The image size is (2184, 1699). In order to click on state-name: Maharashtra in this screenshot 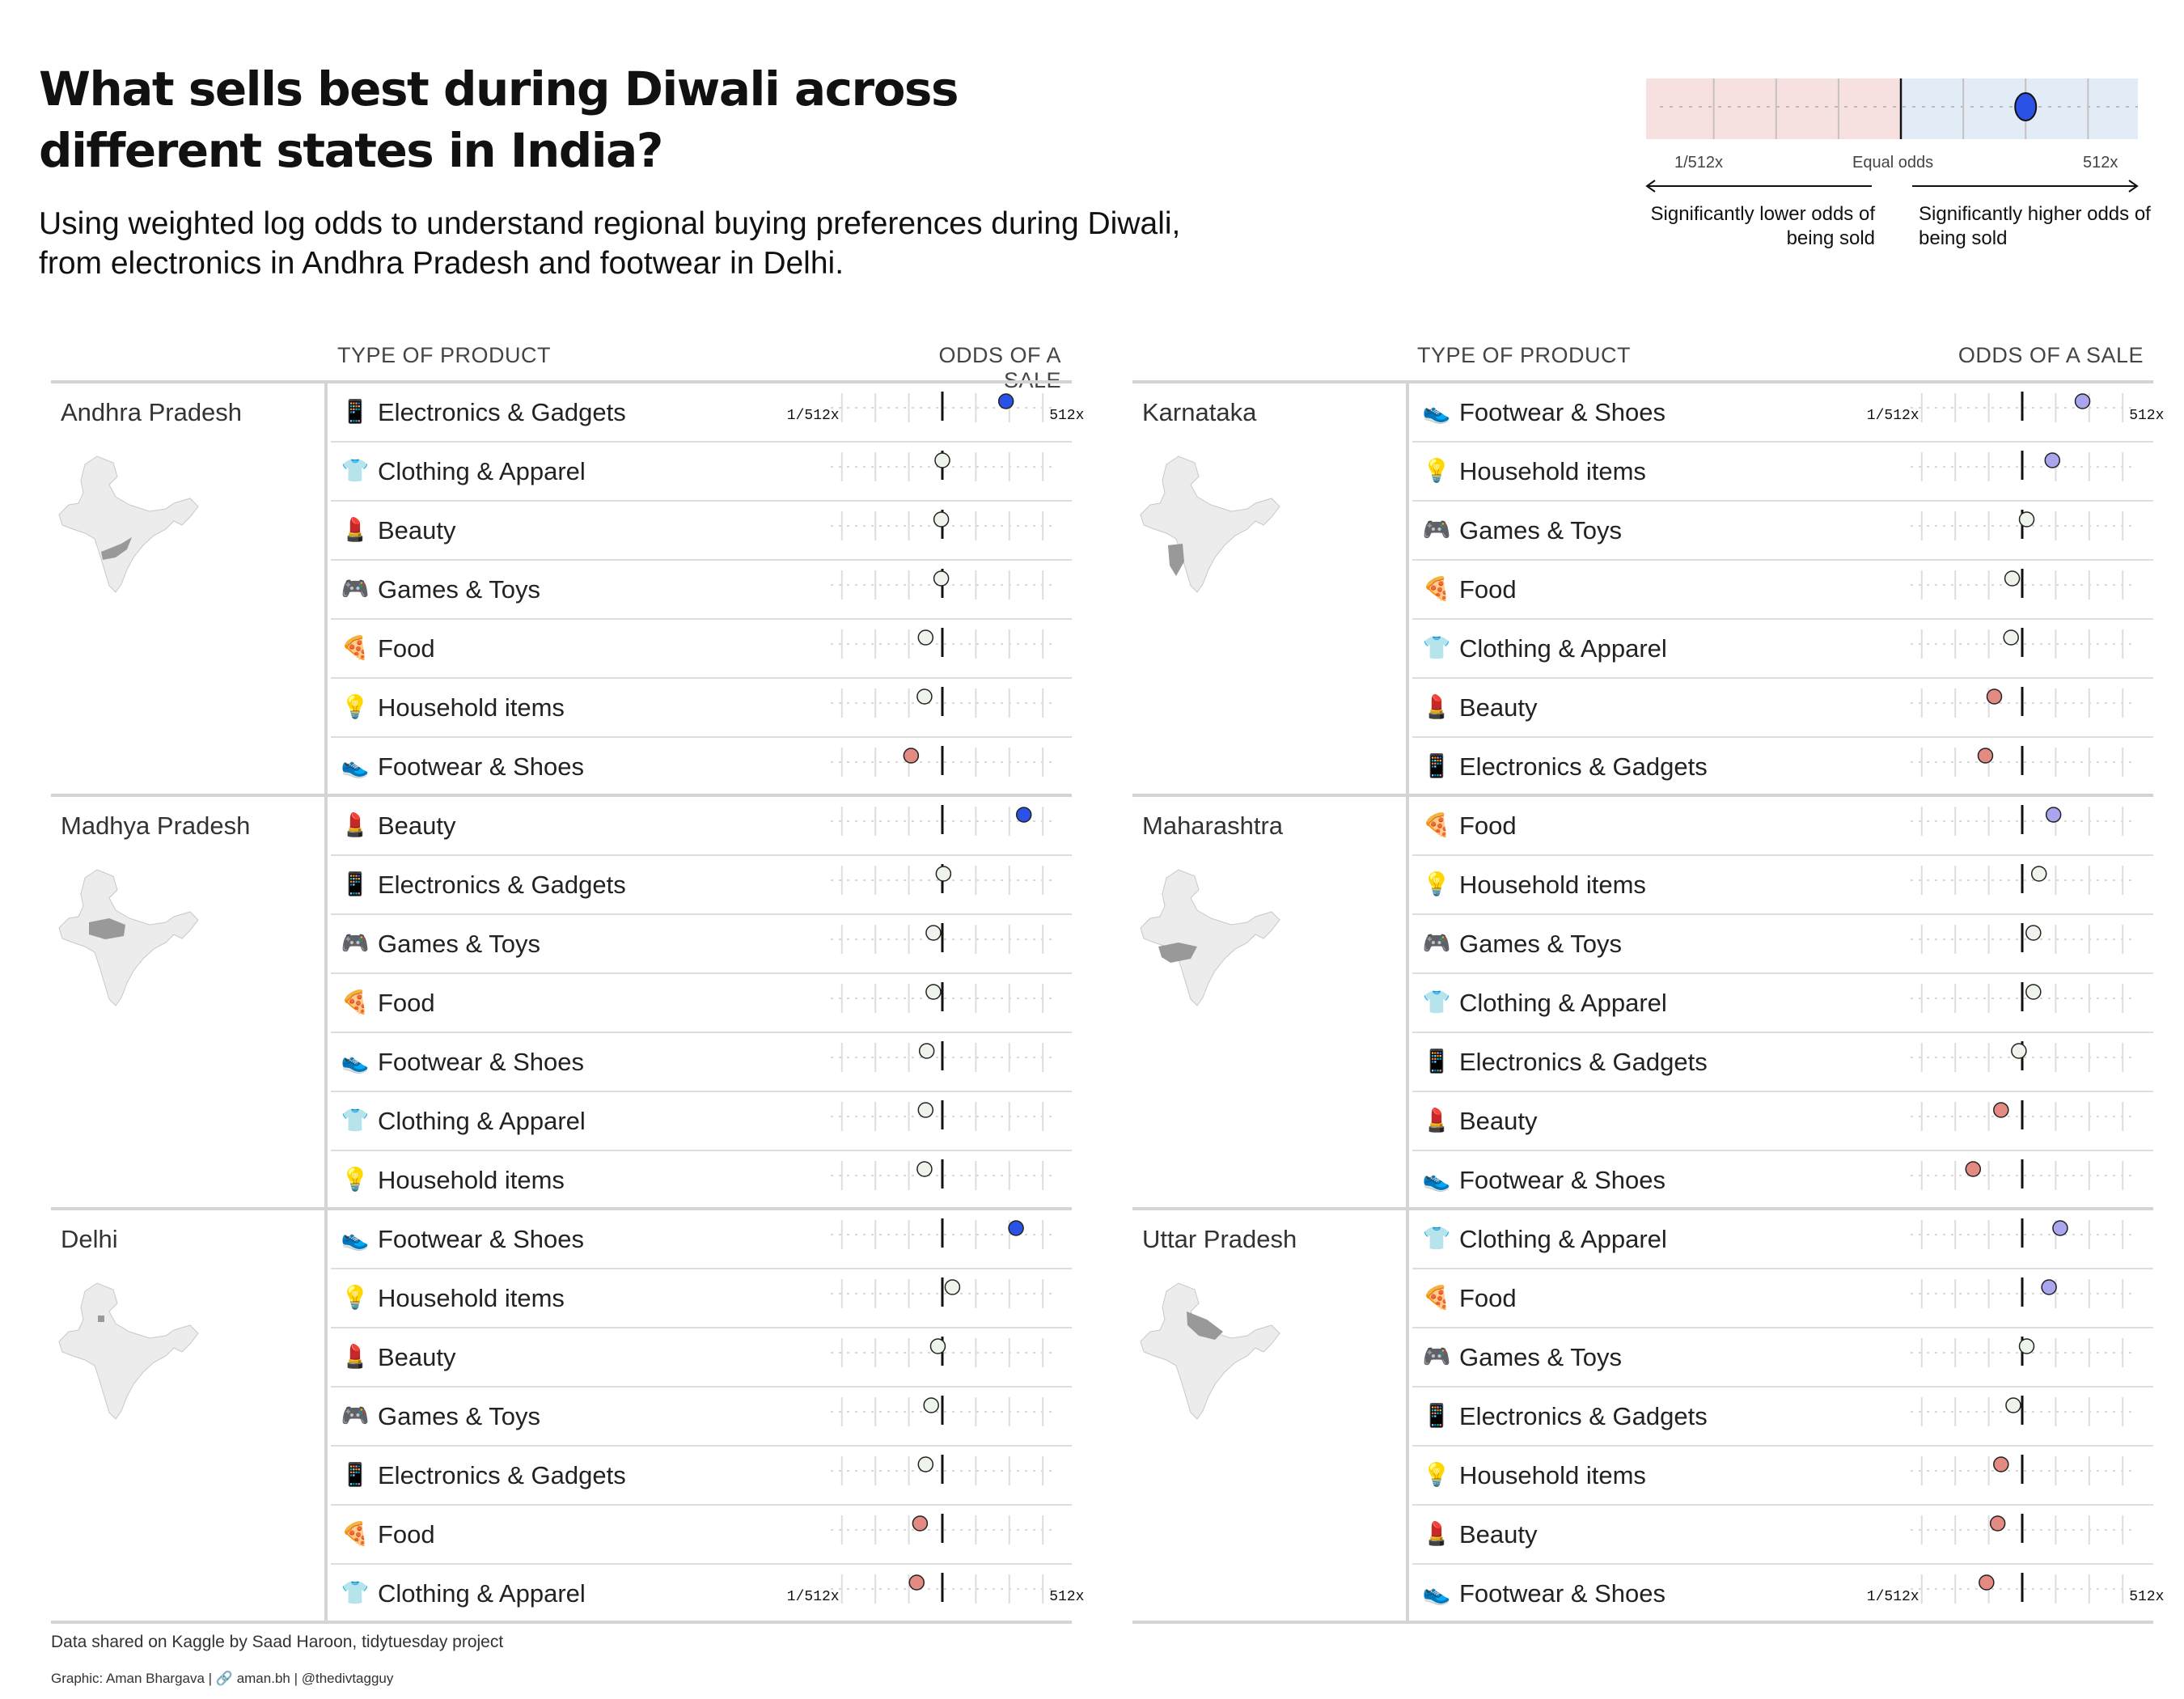, I will do `click(1213, 825)`.